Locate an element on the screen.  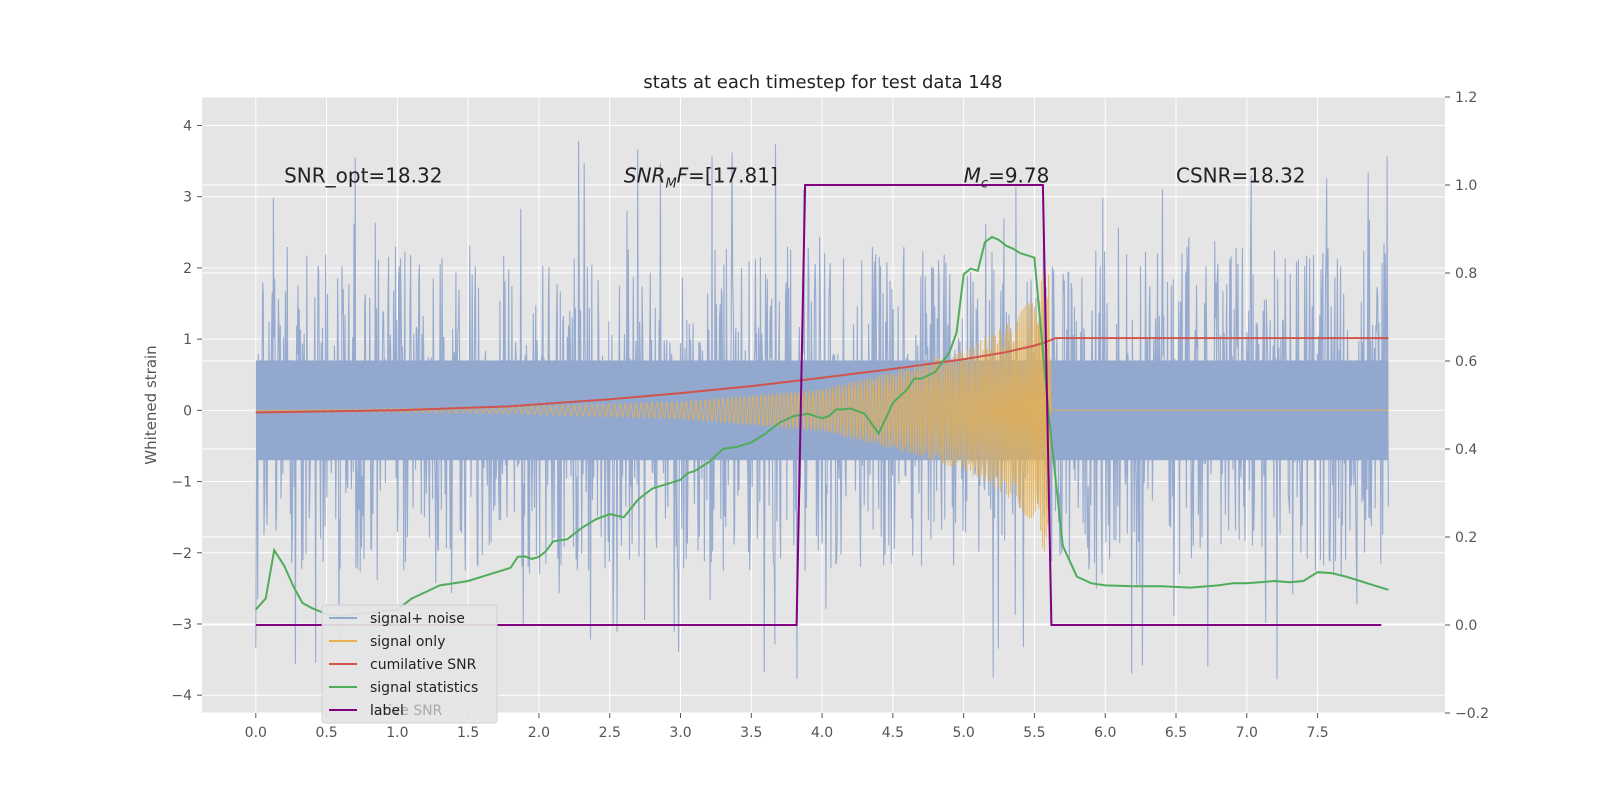
legend-label: label is located at coordinates (387, 711).